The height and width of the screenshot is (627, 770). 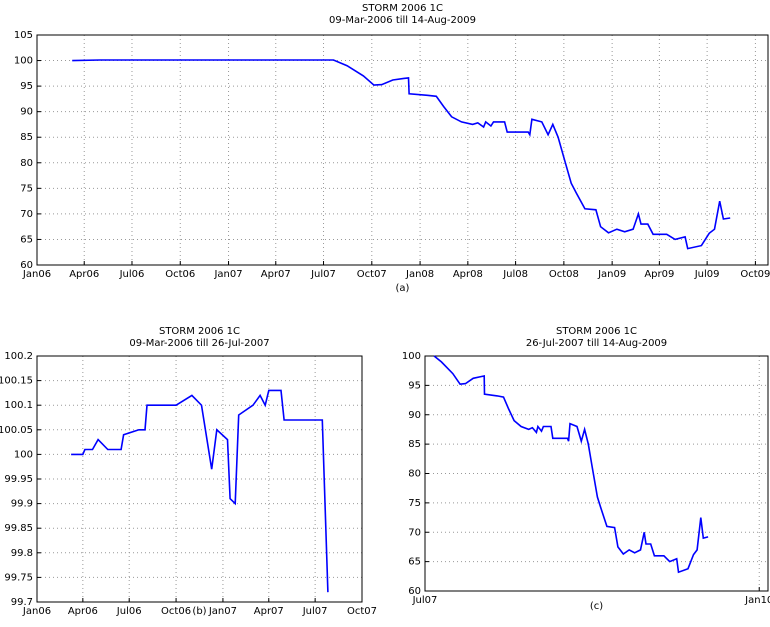 What do you see at coordinates (18, 405) in the screenshot?
I see `y-tick-label: 100.1` at bounding box center [18, 405].